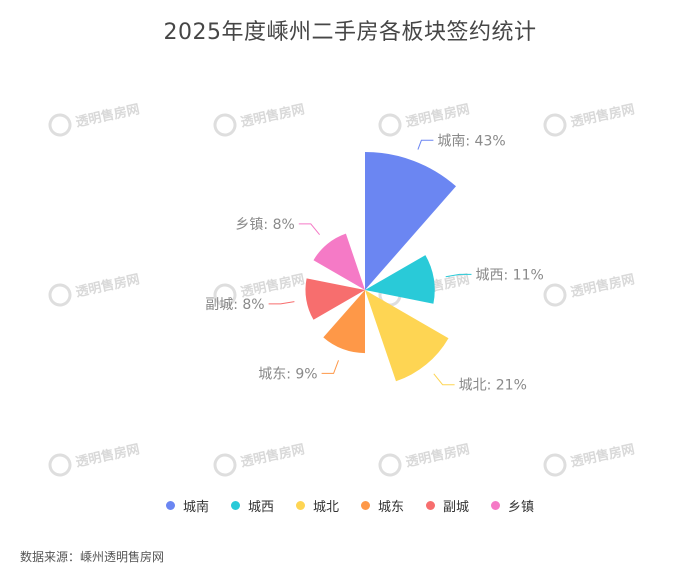  Describe the element at coordinates (456, 507) in the screenshot. I see `legend-label: 副城` at that location.